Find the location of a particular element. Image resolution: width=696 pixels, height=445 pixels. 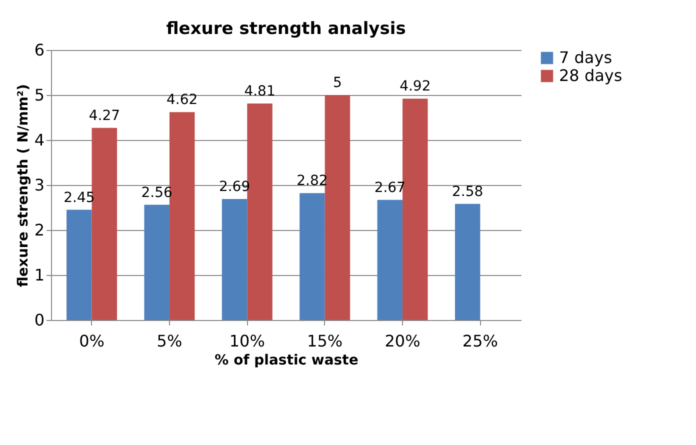

legend-label: 28 days is located at coordinates (590, 75).